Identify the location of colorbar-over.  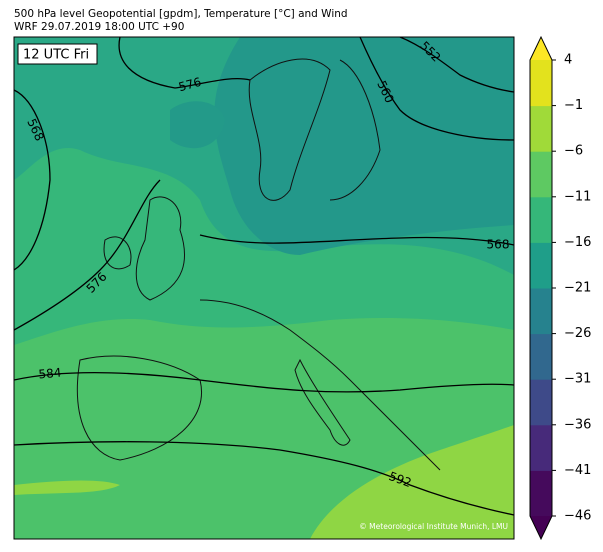
(541, 48).